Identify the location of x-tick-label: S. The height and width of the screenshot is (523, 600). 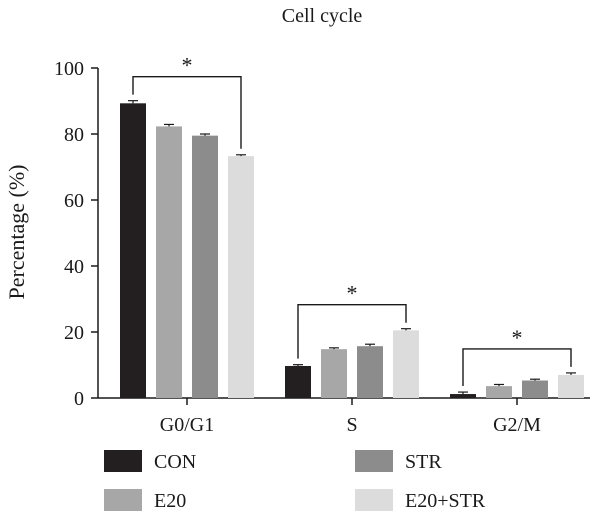
(351, 425).